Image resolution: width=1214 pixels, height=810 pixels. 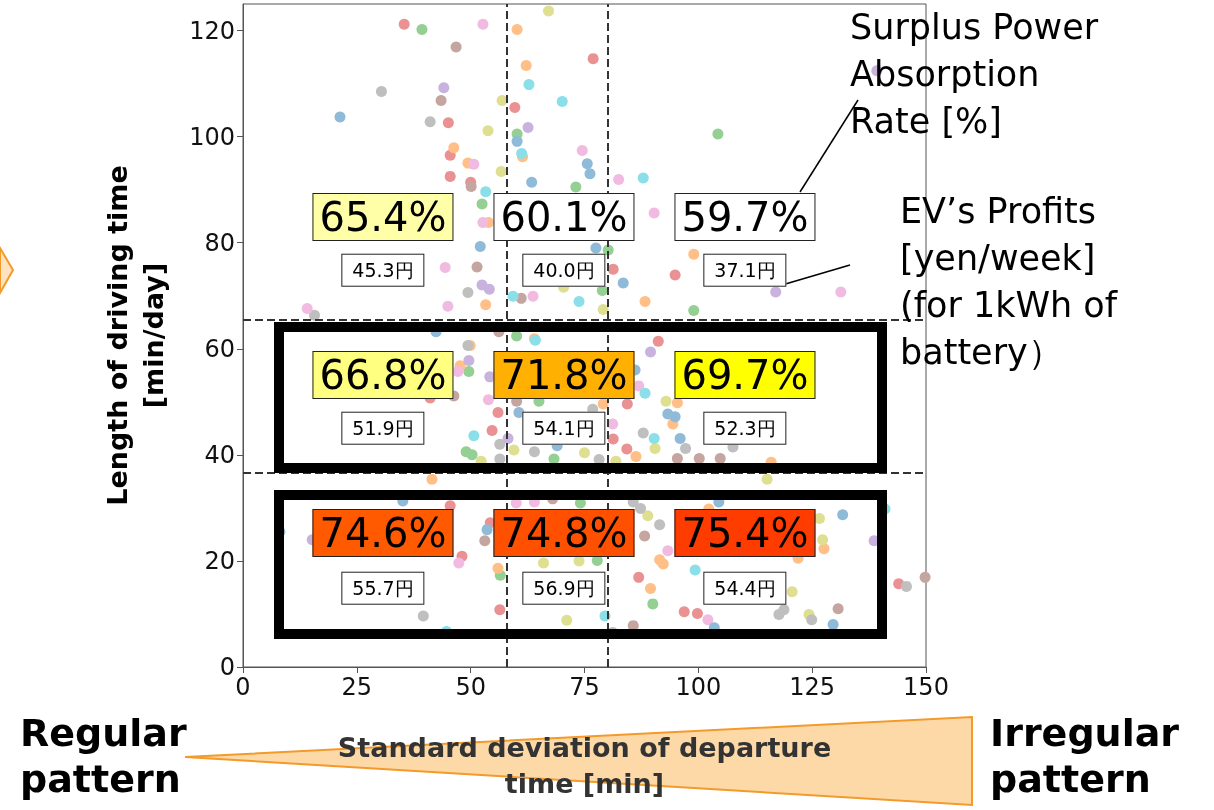 What do you see at coordinates (357, 687) in the screenshot?
I see `x-tick-label: 25` at bounding box center [357, 687].